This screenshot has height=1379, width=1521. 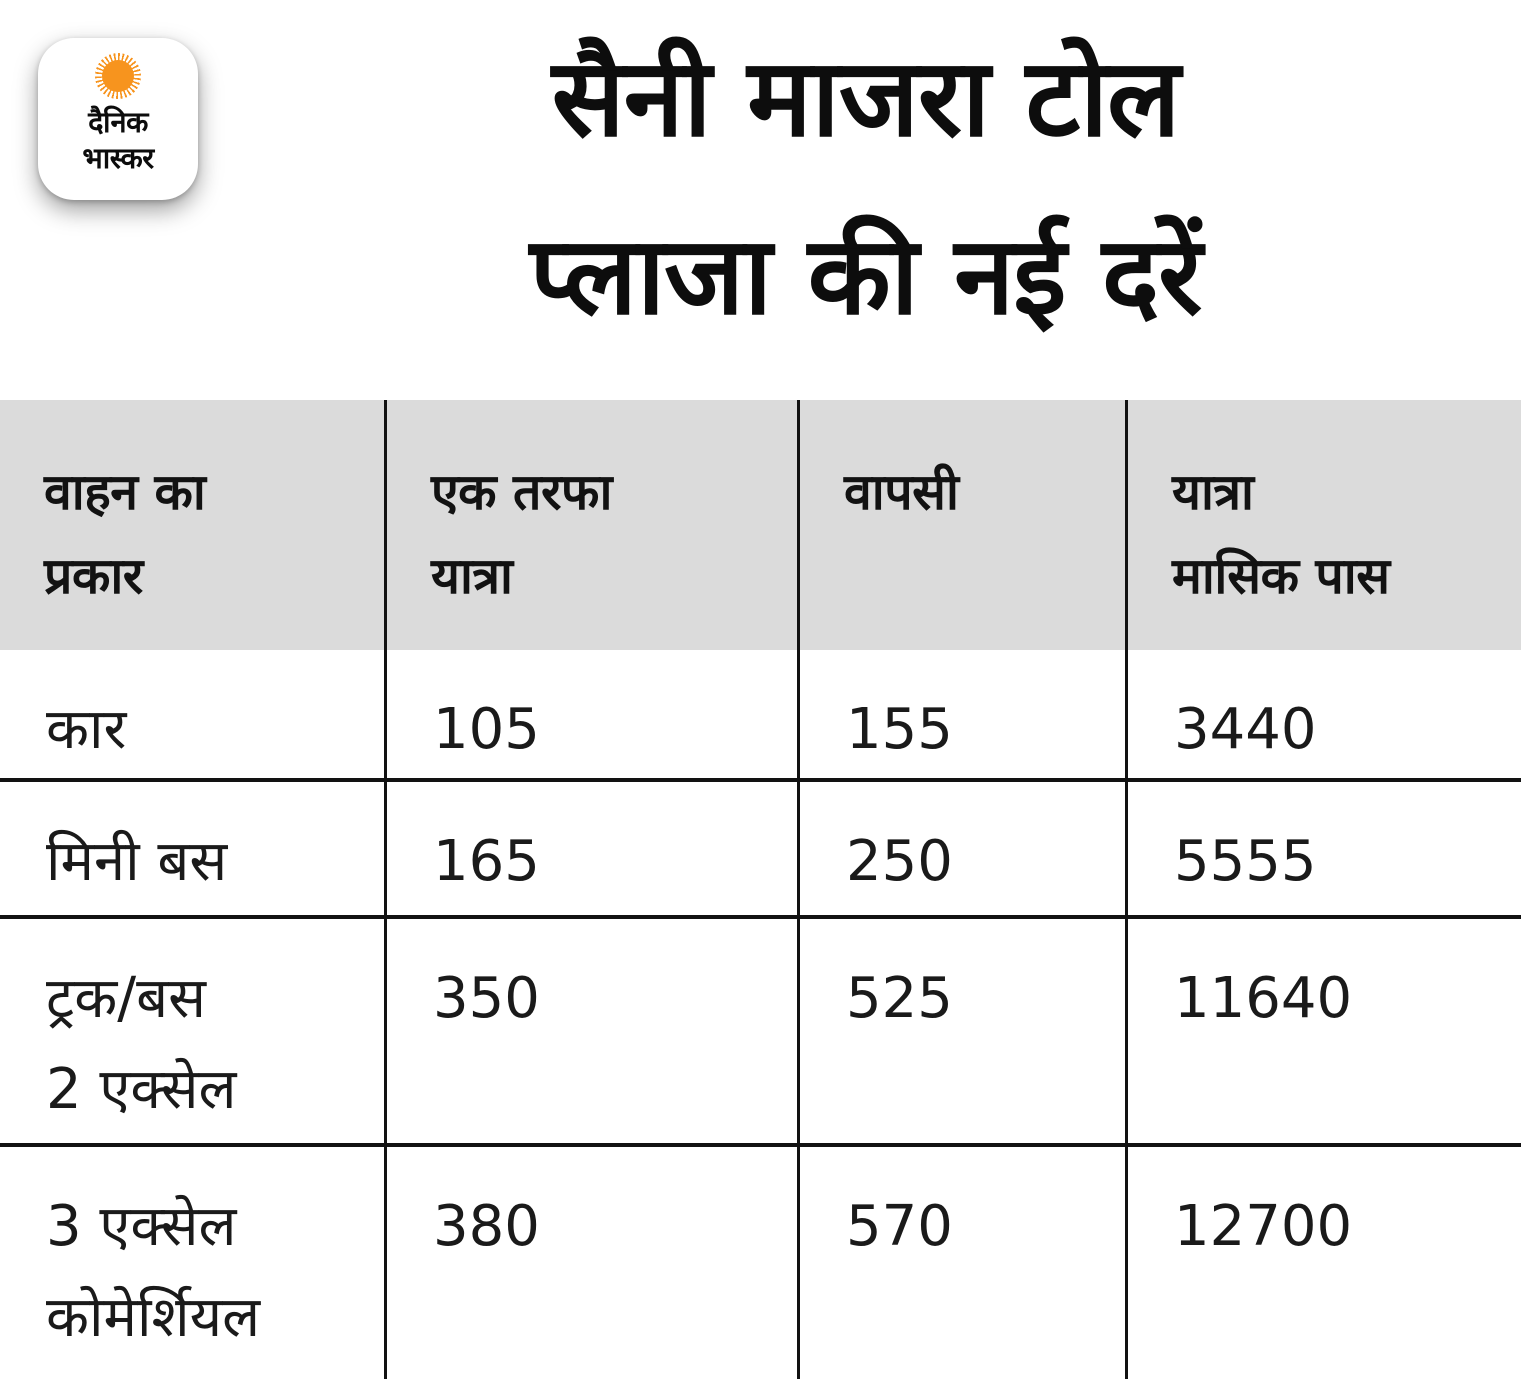 I want to click on brand-name-line1: दैनिक, so click(x=118, y=122).